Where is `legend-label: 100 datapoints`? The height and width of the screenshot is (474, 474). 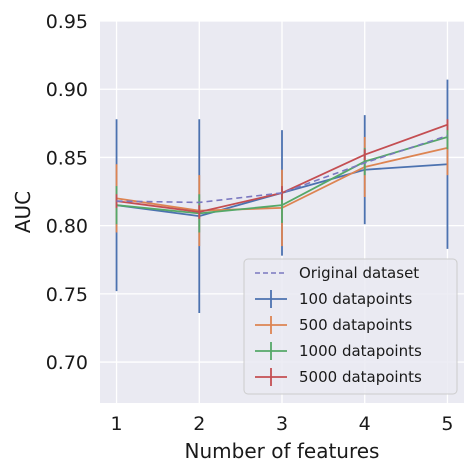 legend-label: 100 datapoints is located at coordinates (355, 299).